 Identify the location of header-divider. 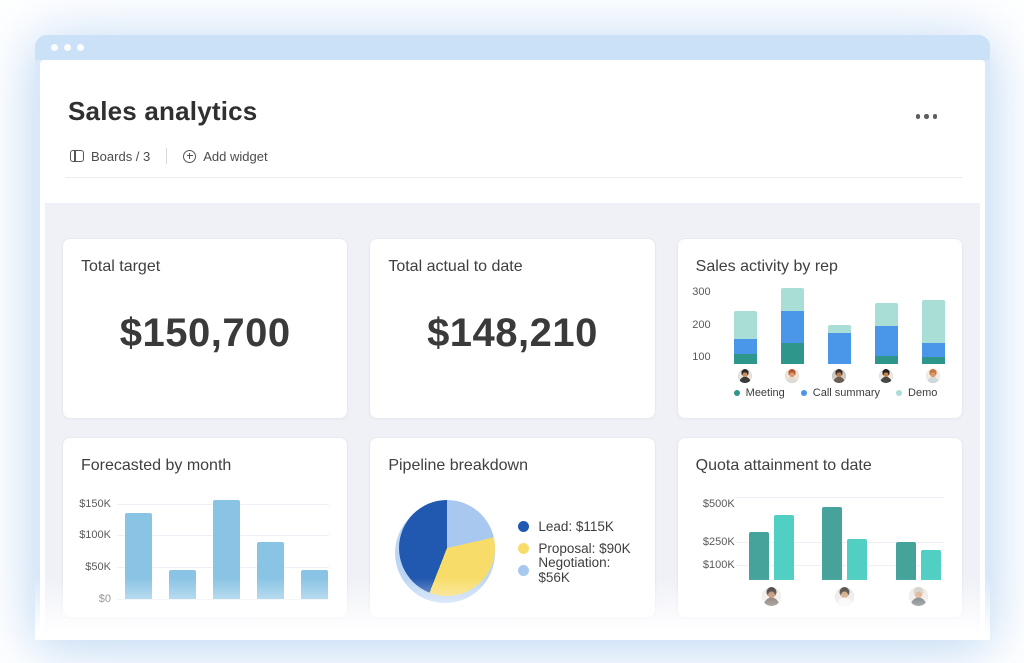
(514, 177).